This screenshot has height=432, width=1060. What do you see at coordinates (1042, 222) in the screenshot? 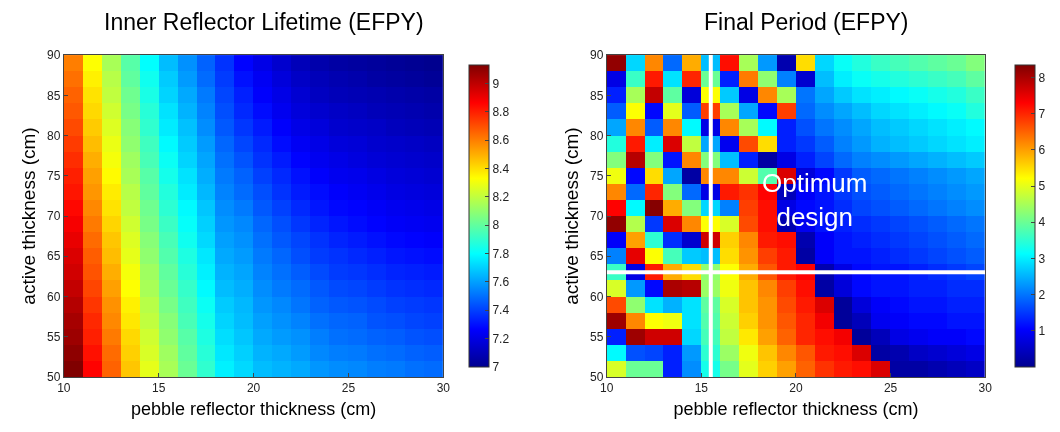
I see `color-bar-label: 4` at bounding box center [1042, 222].